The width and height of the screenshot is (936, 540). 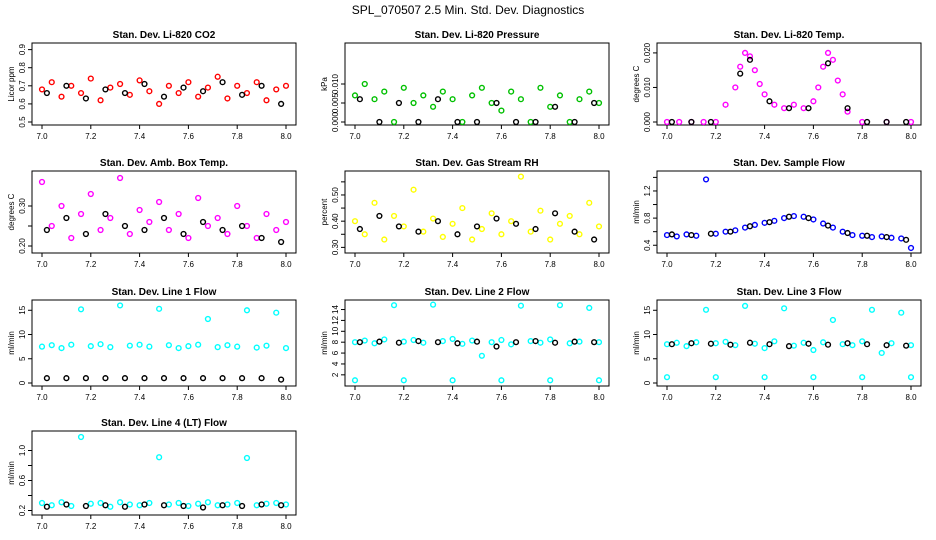 What do you see at coordinates (335, 352) in the screenshot?
I see `y-tick-label: 6` at bounding box center [335, 352].